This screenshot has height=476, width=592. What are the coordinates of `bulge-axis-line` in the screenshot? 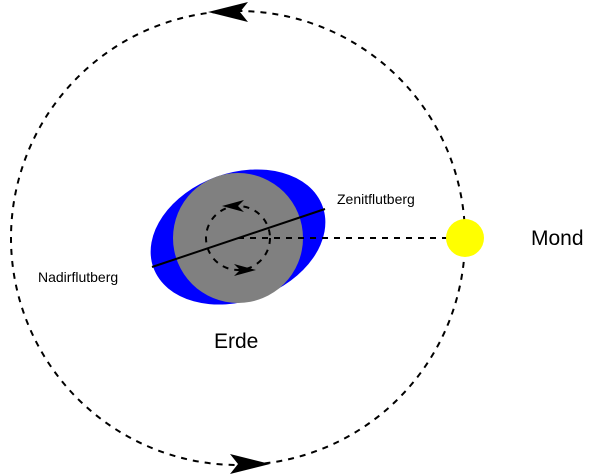 It's located at (238, 238).